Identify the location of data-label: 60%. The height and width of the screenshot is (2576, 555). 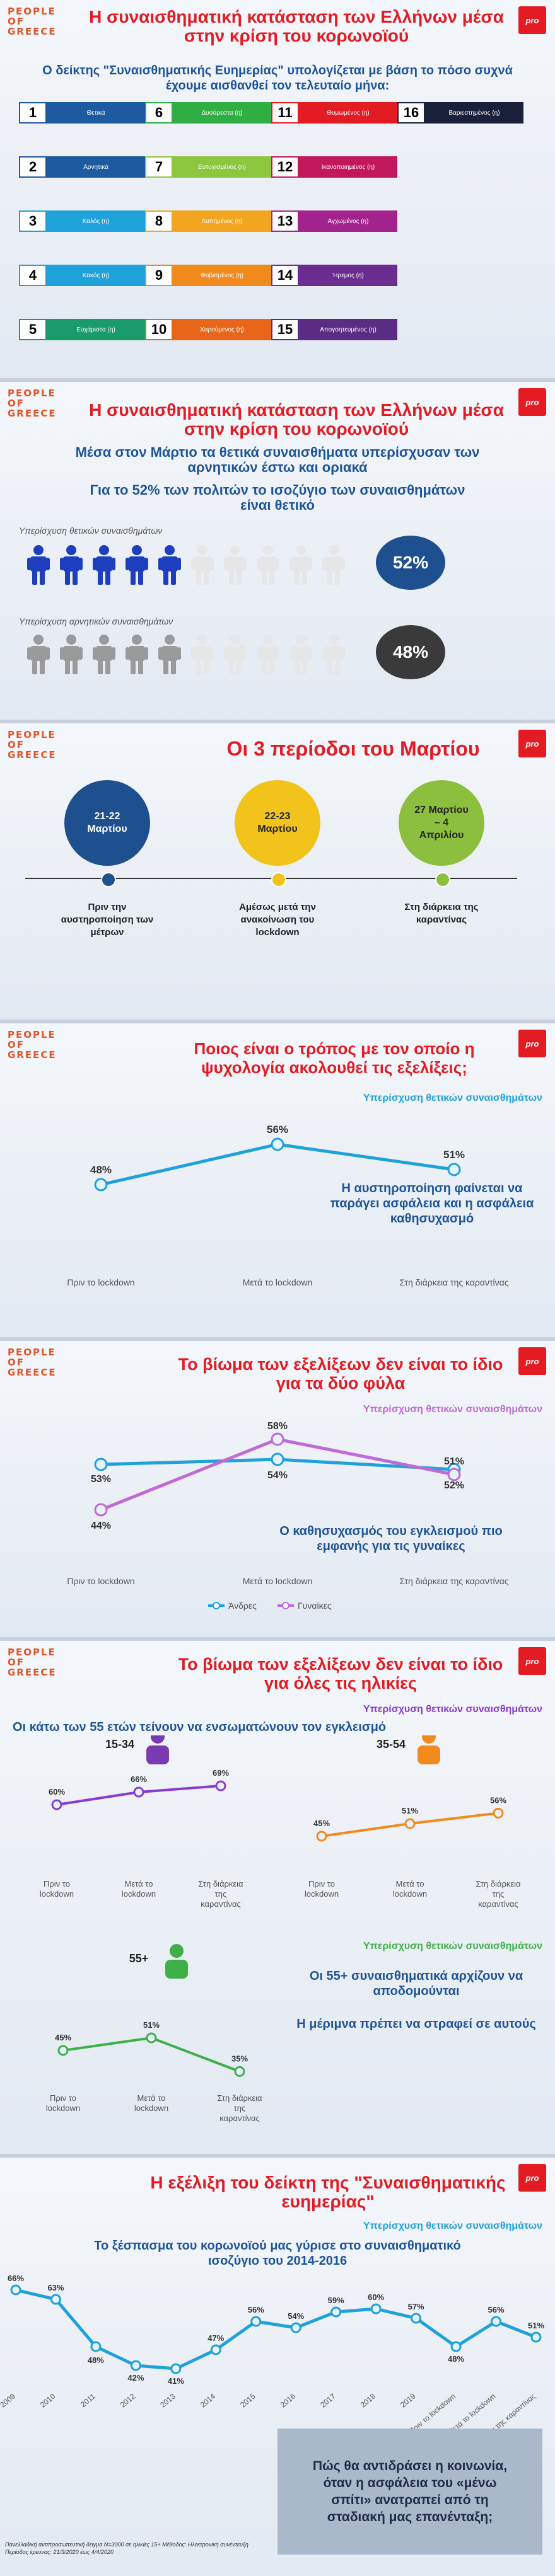
(57, 1792).